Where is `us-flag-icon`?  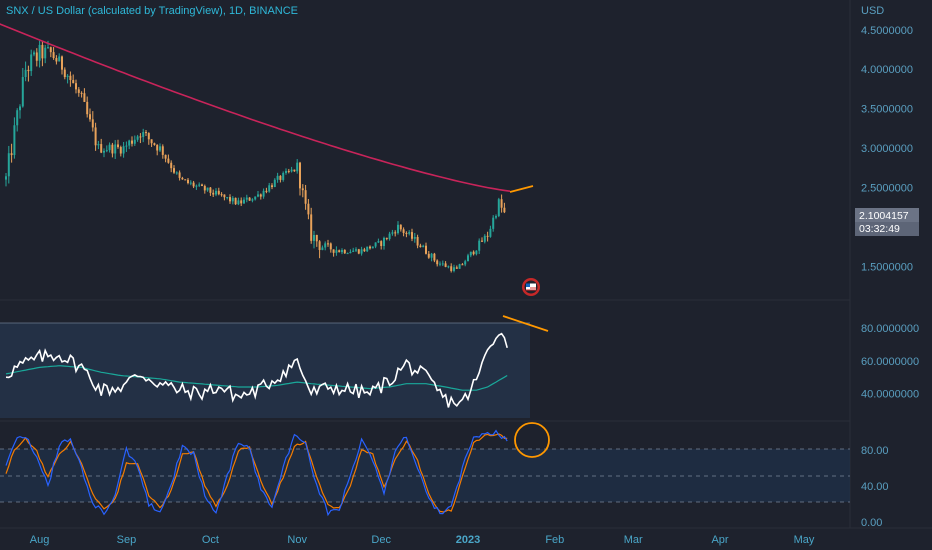 us-flag-icon is located at coordinates (531, 287).